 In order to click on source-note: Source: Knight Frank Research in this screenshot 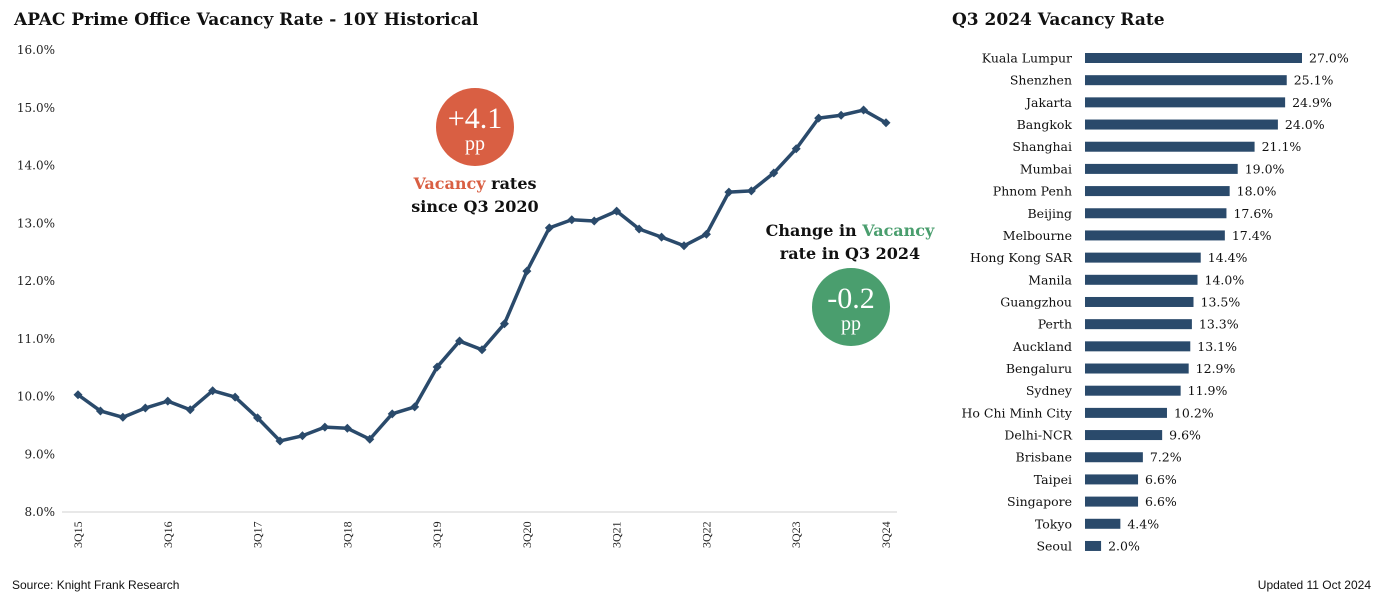, I will do `click(96, 585)`.